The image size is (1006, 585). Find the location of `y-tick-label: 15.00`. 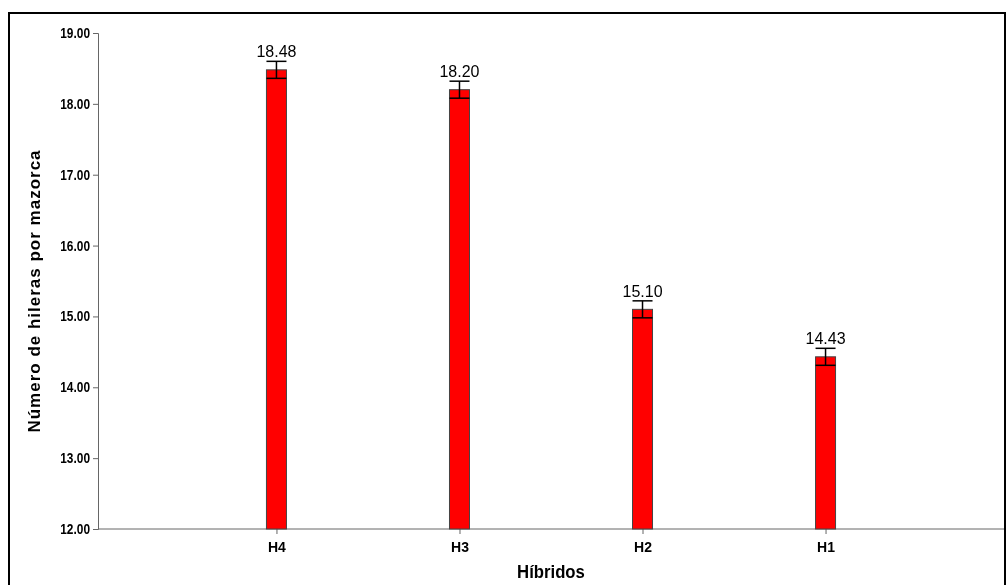

y-tick-label: 15.00 is located at coordinates (75, 316).